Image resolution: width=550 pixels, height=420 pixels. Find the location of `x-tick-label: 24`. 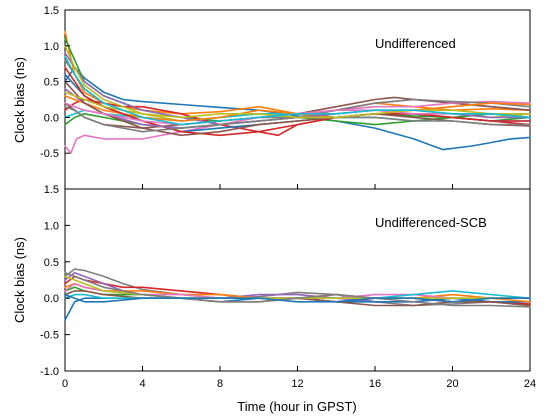

x-tick-label: 24 is located at coordinates (530, 384).